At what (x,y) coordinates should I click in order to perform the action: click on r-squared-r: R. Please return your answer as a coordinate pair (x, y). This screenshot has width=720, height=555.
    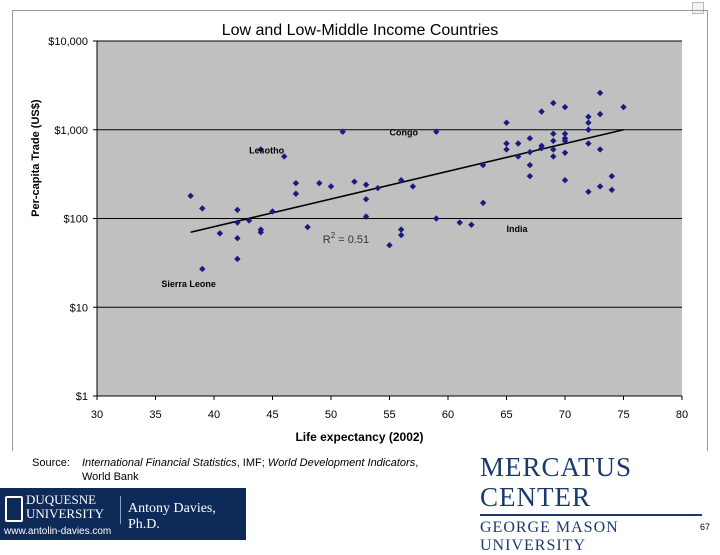
    Looking at the image, I should click on (327, 240).